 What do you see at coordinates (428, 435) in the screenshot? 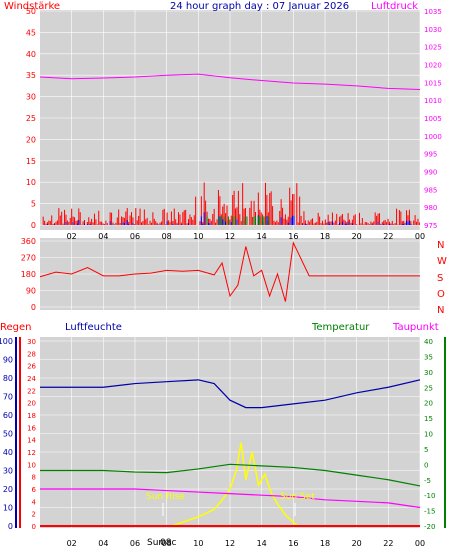
I see `temp-tick-label: 10` at bounding box center [428, 435].